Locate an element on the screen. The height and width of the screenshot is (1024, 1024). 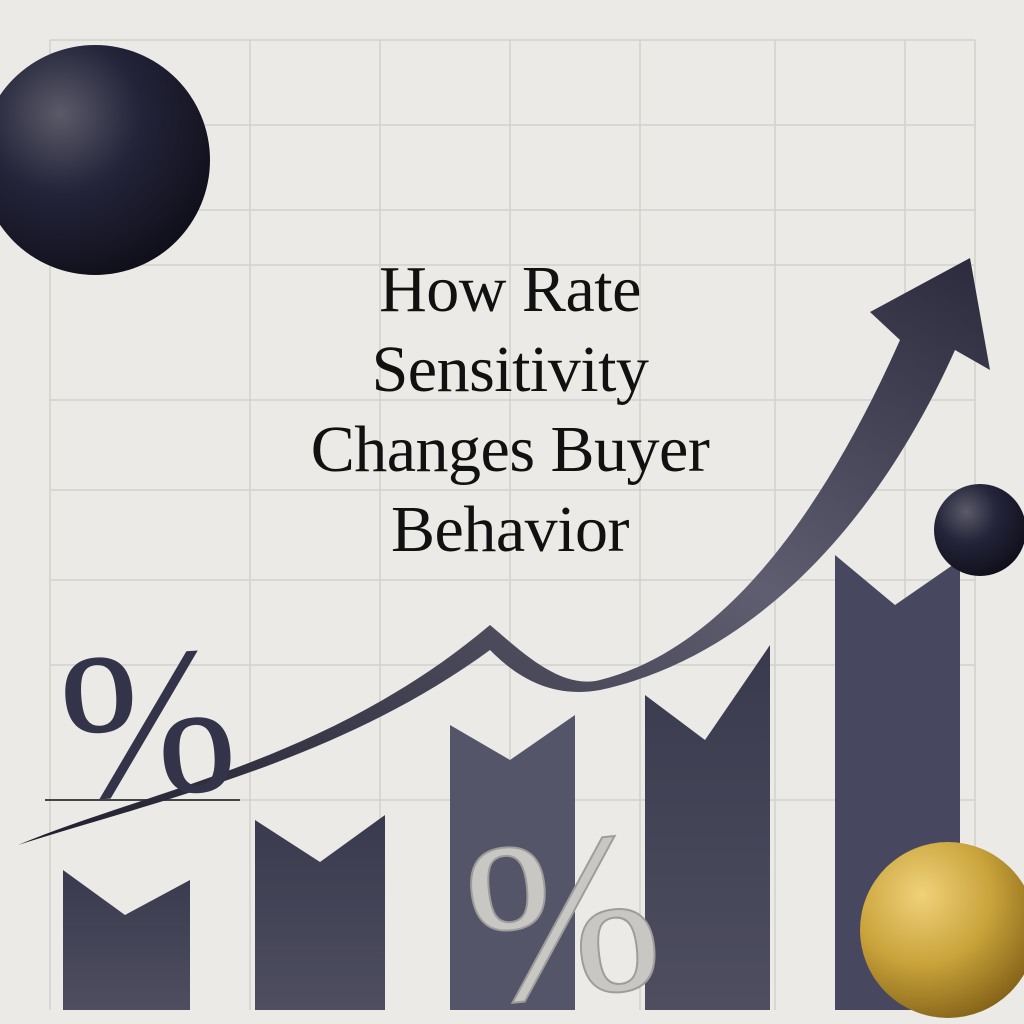
percent-symbol-dark: % is located at coordinates (147, 724).